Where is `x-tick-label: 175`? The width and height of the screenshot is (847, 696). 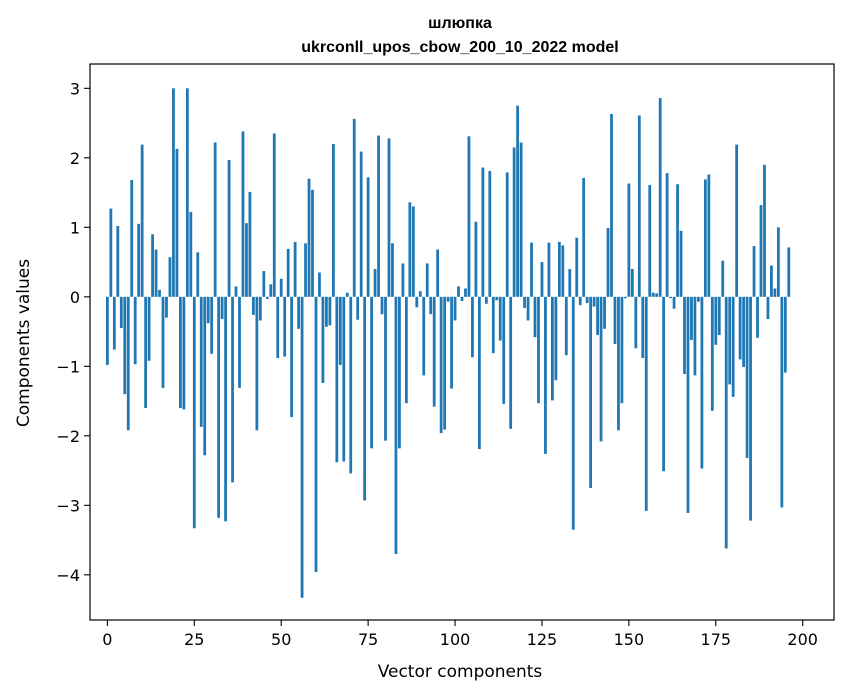
x-tick-label: 175 is located at coordinates (716, 639).